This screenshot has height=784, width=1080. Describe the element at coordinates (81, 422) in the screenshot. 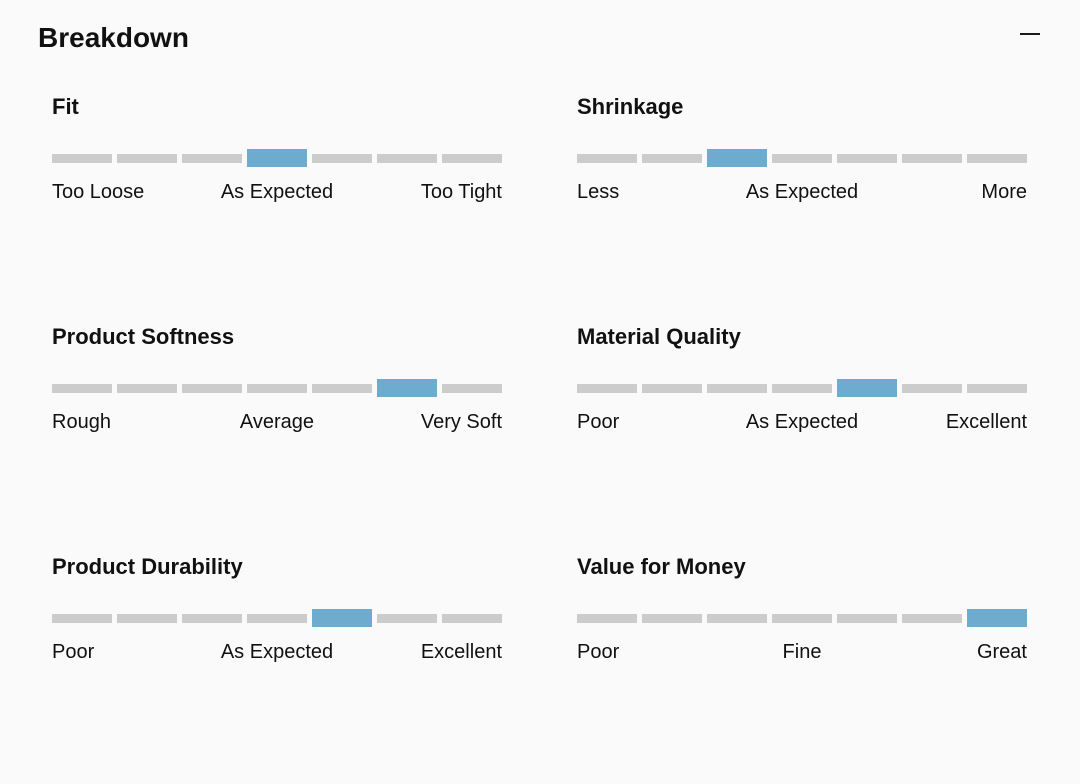

I see `scale-label-left: Rough` at that location.